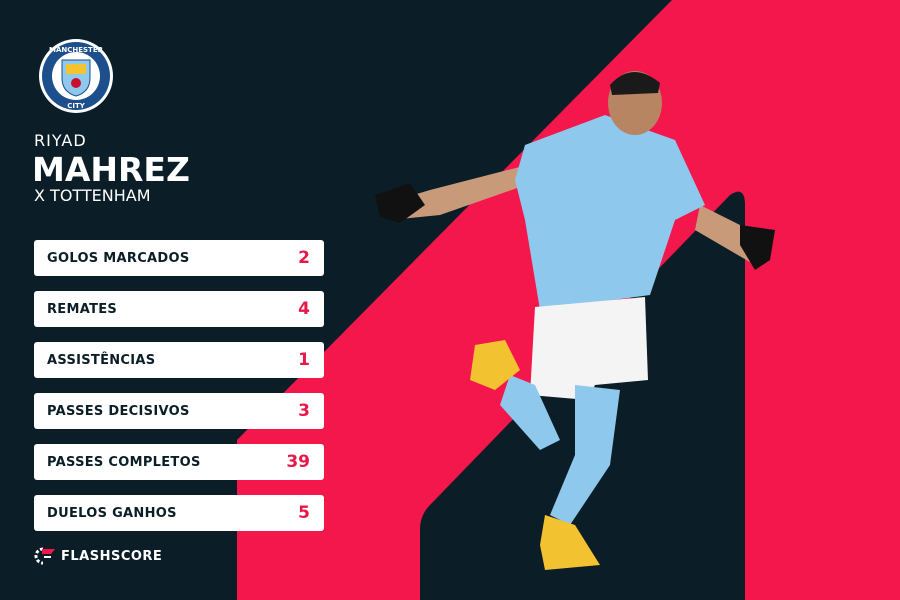 The image size is (900, 600). What do you see at coordinates (304, 360) in the screenshot?
I see `stat-value: 1` at bounding box center [304, 360].